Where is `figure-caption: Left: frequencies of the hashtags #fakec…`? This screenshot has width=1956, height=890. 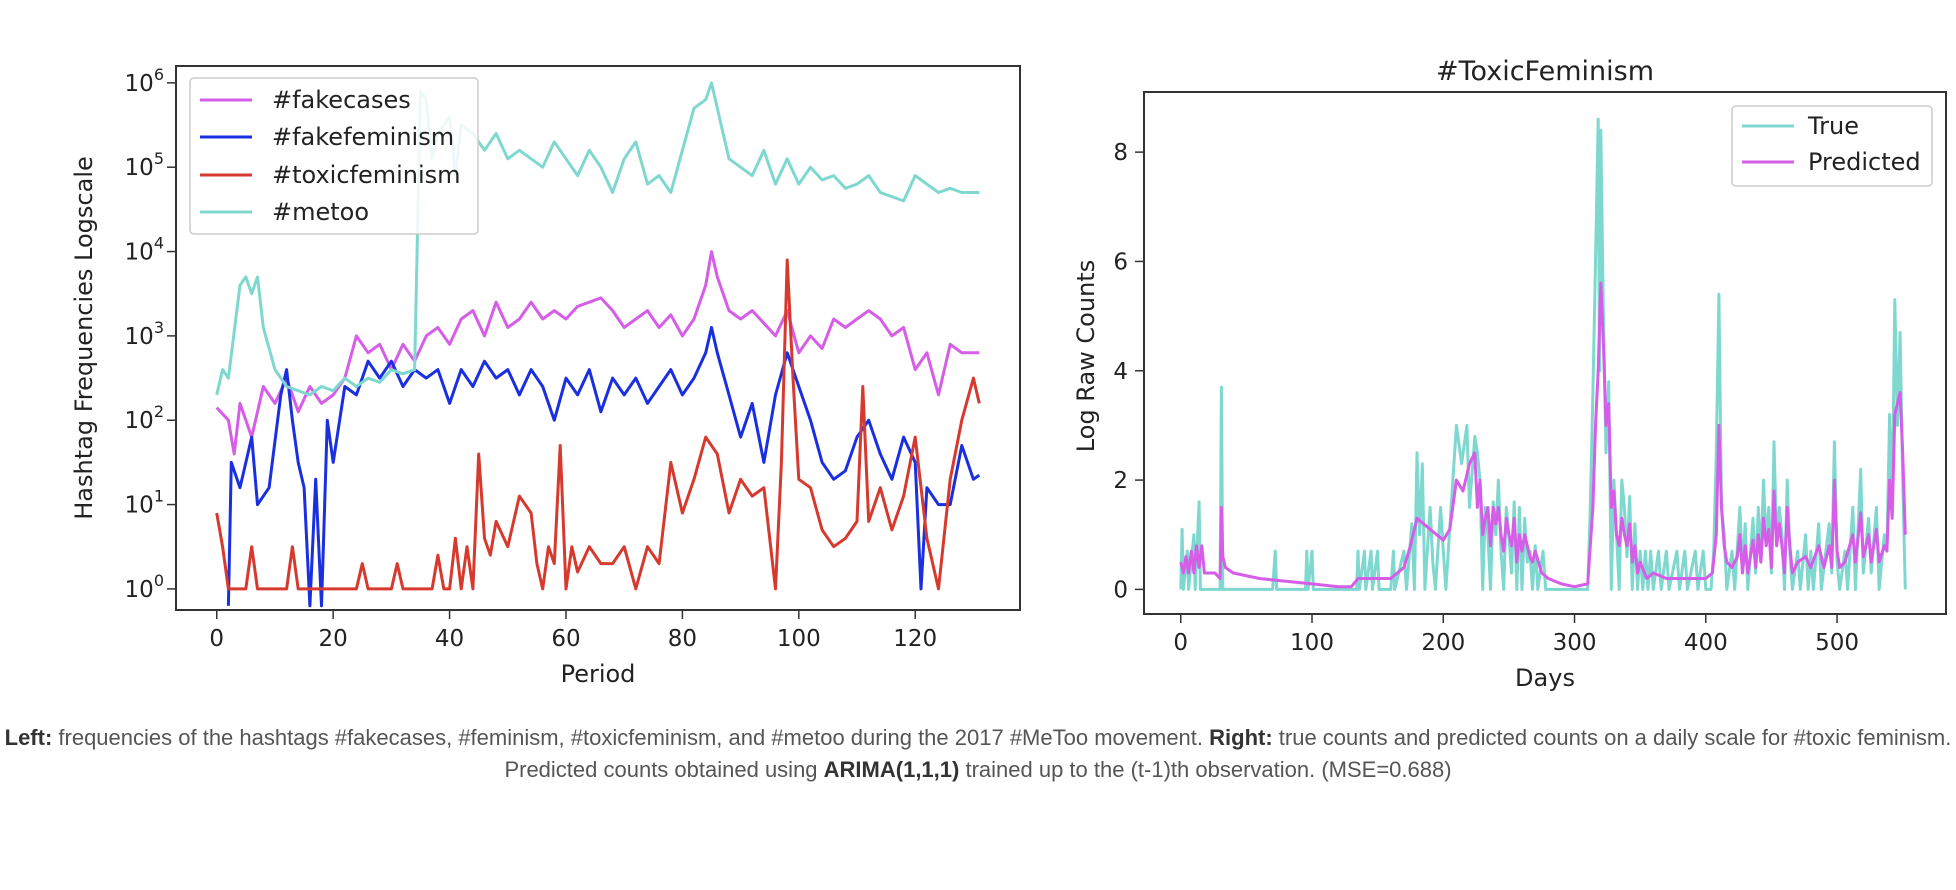 figure-caption: Left: frequencies of the hashtags #fakec… is located at coordinates (978, 754).